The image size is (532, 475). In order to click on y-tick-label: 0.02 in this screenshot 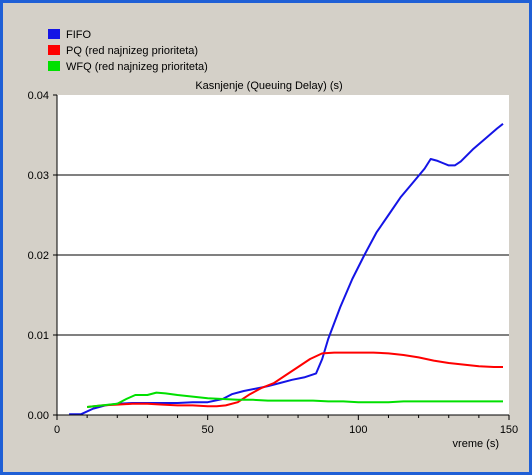, I will do `click(38, 256)`.